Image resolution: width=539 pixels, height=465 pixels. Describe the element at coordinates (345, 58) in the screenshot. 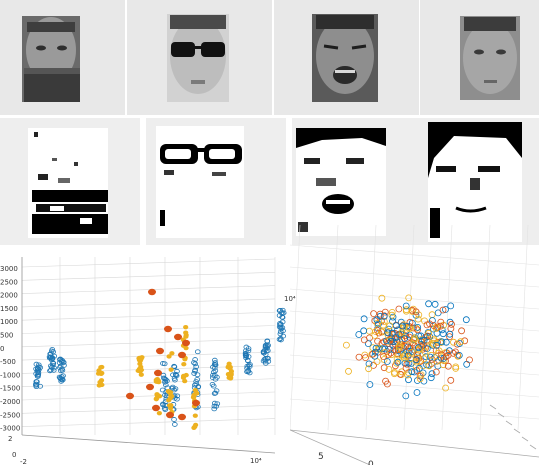

I see `expression-shout-face-image` at that location.